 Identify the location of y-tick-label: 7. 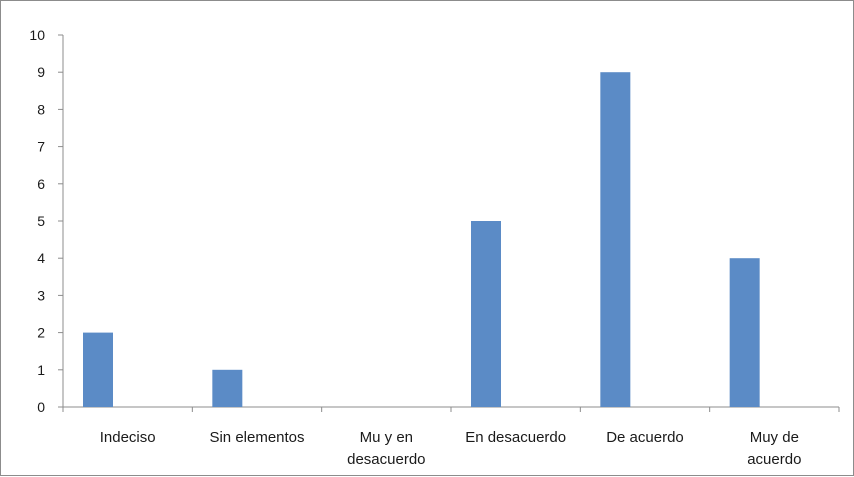
(41, 147).